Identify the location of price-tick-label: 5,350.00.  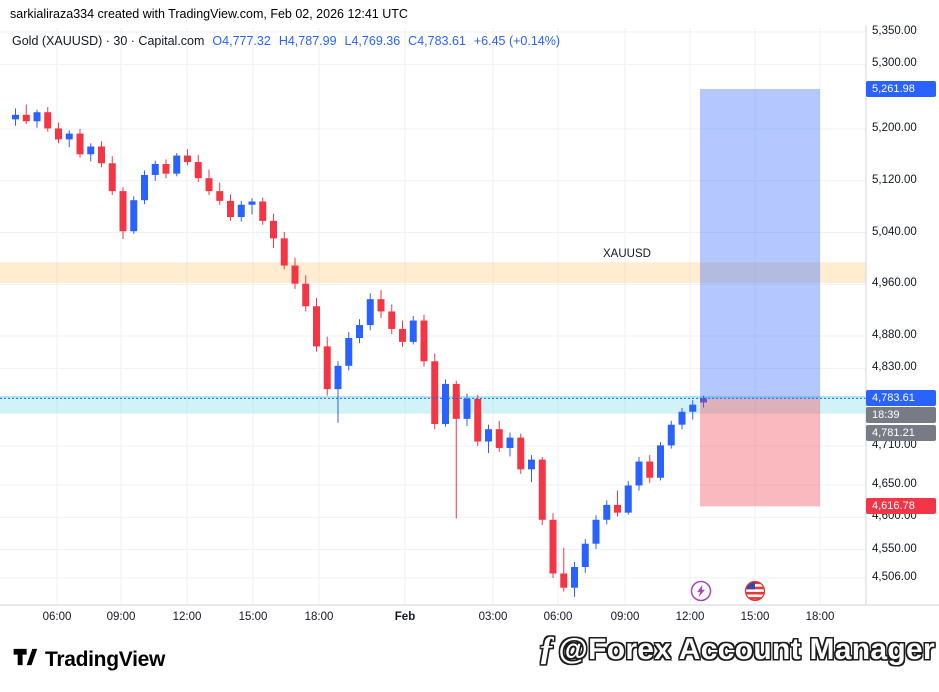
(894, 31).